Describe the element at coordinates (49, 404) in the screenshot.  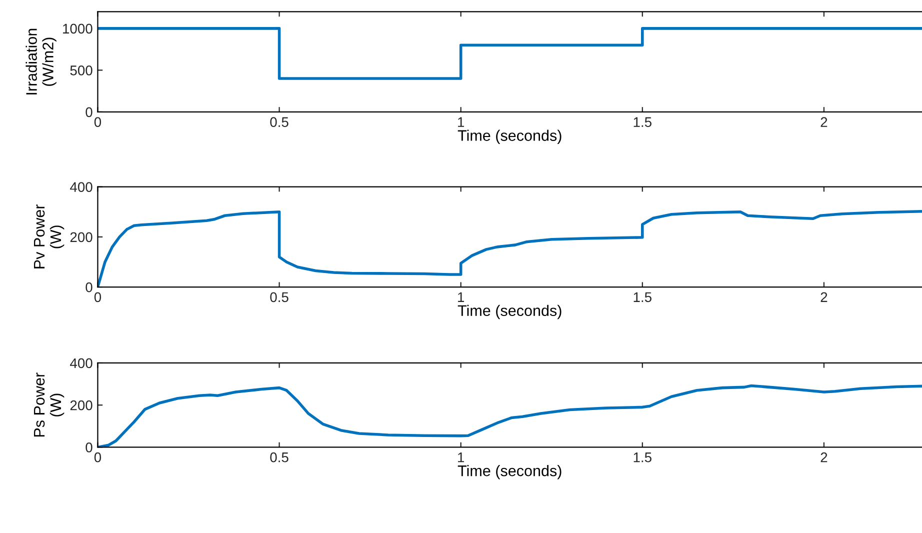
I see `y-axis-title: Ps Power (W)` at that location.